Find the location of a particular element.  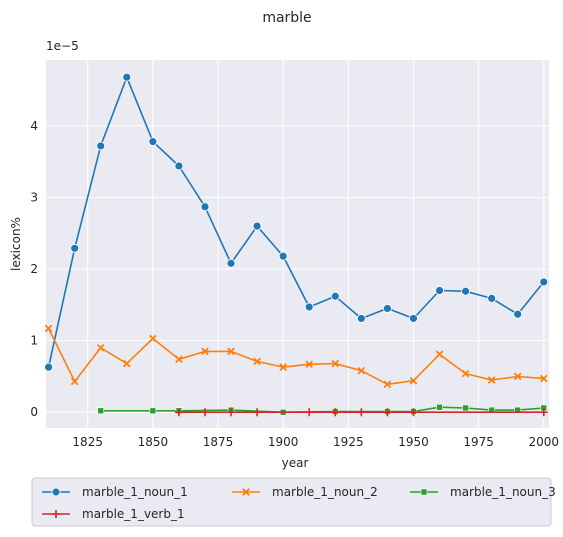

y-offset-label: 1e−5 is located at coordinates (62, 46).